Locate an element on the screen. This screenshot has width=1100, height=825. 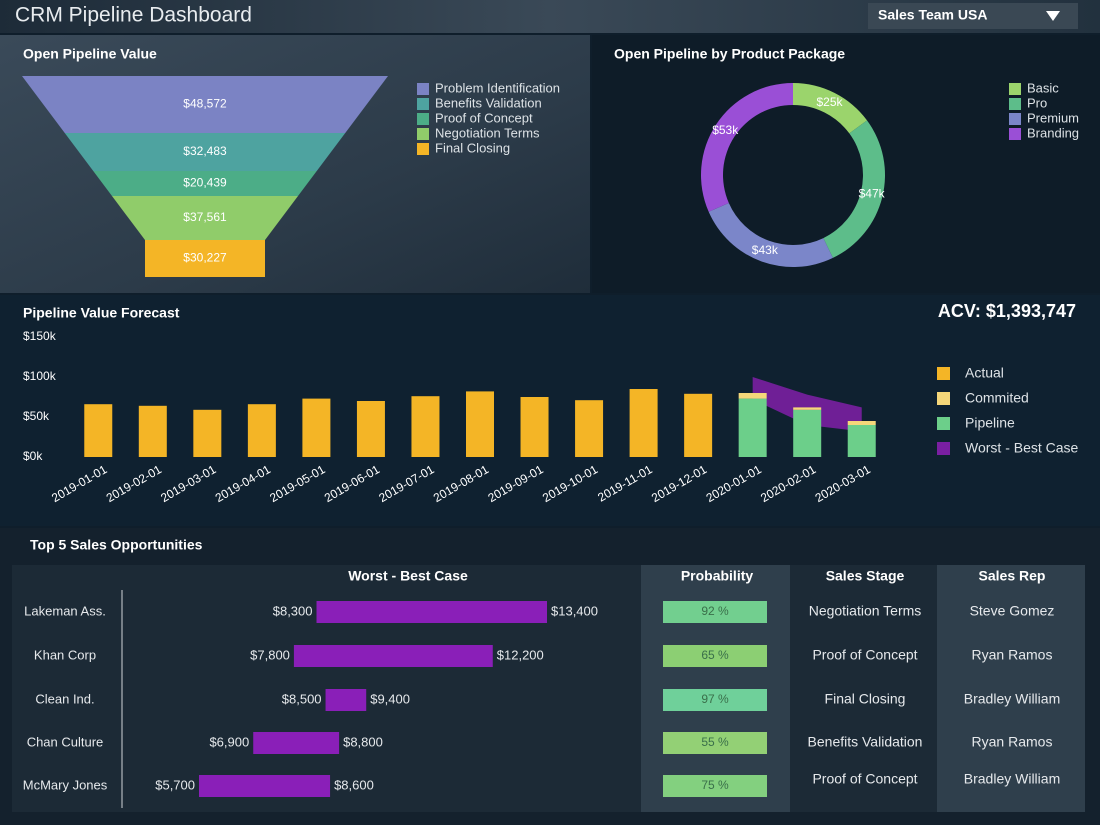
y-tick-label: $0k is located at coordinates (33, 456).